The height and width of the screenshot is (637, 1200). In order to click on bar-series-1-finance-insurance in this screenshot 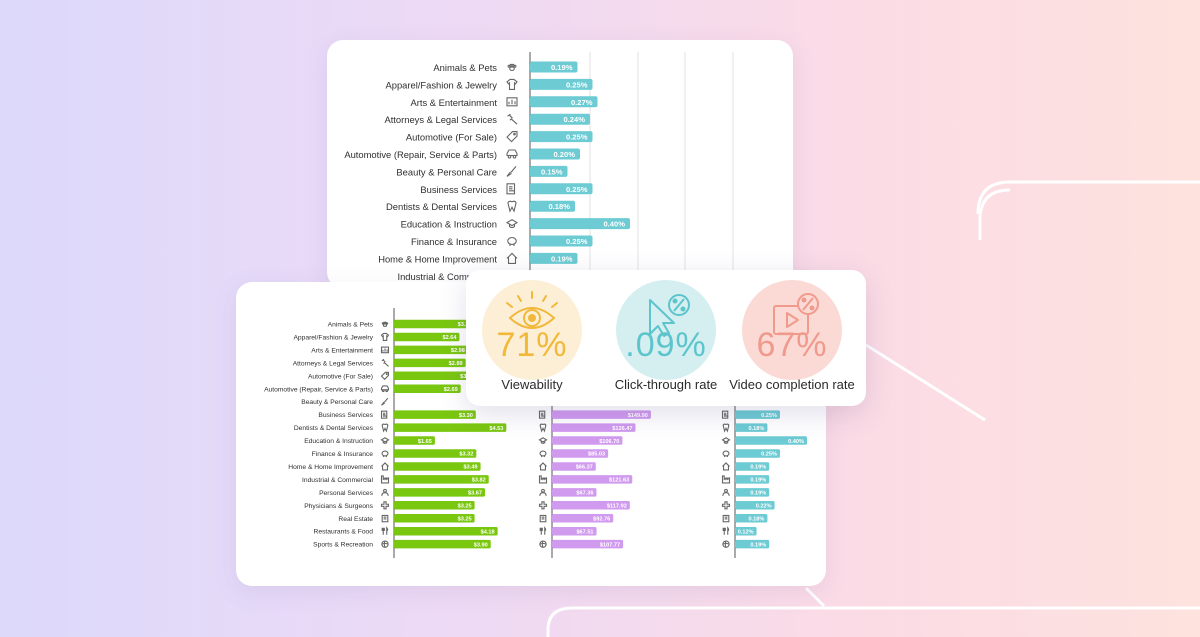, I will do `click(435, 453)`.